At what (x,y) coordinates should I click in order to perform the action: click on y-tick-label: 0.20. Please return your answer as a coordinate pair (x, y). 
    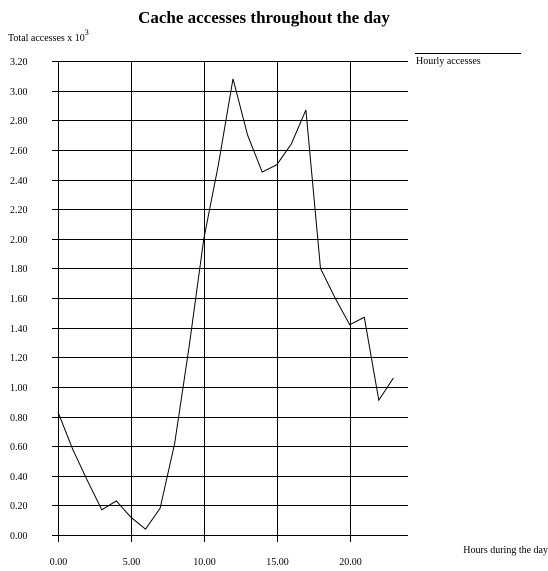
    Looking at the image, I should click on (19, 506).